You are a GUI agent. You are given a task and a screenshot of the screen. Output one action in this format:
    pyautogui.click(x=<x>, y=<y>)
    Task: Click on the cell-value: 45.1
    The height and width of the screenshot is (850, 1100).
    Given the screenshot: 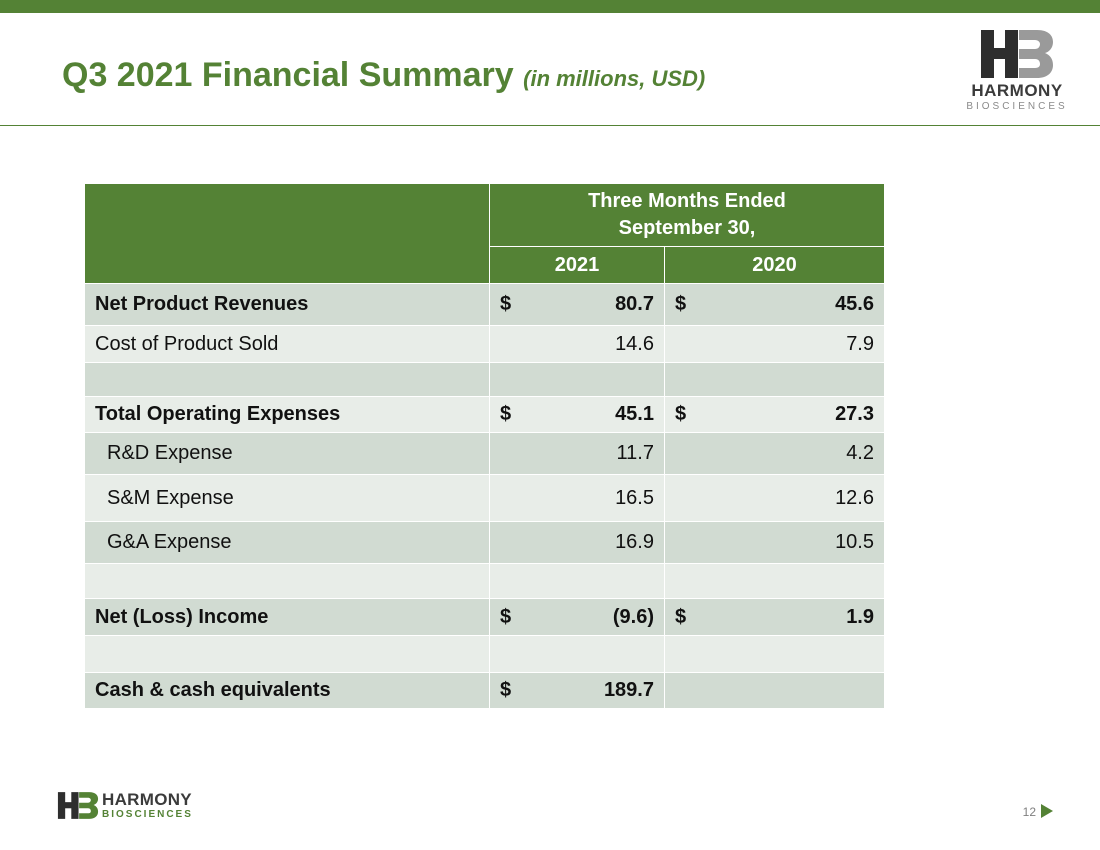 What is the action you would take?
    pyautogui.click(x=634, y=414)
    